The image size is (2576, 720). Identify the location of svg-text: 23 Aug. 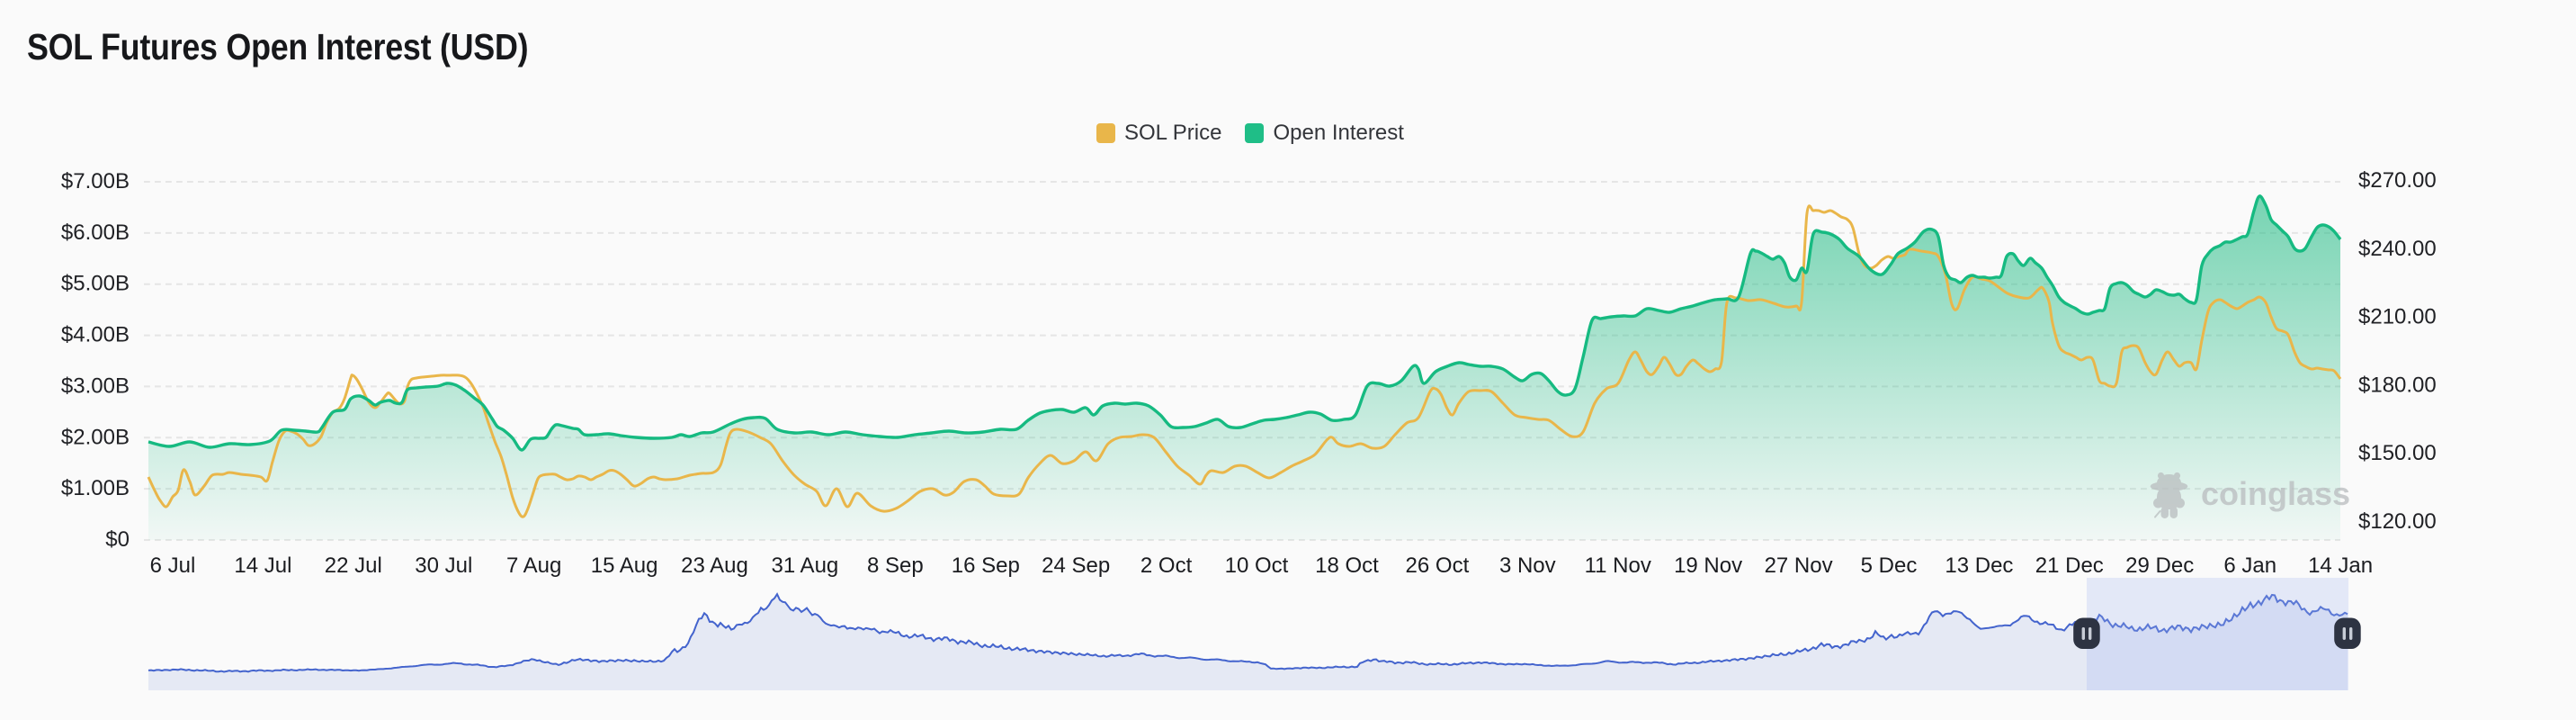
(714, 566).